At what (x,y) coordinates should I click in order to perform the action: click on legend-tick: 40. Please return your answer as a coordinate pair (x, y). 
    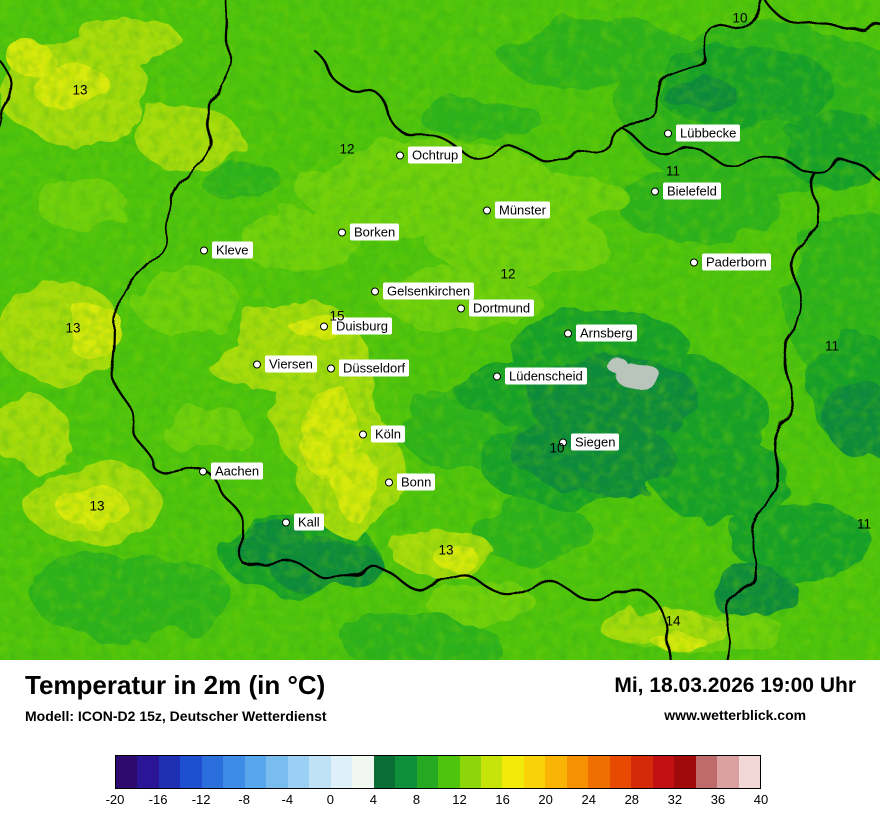
    Looking at the image, I should click on (761, 799).